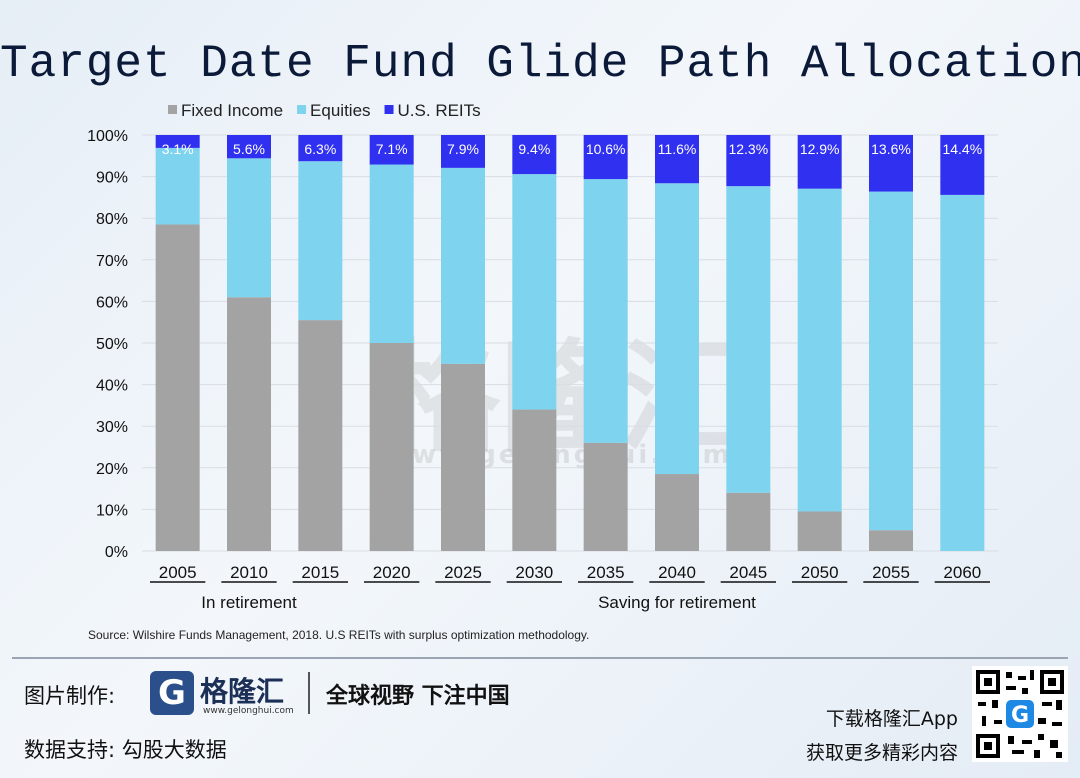  I want to click on y-tick-label: 80%, so click(112, 219).